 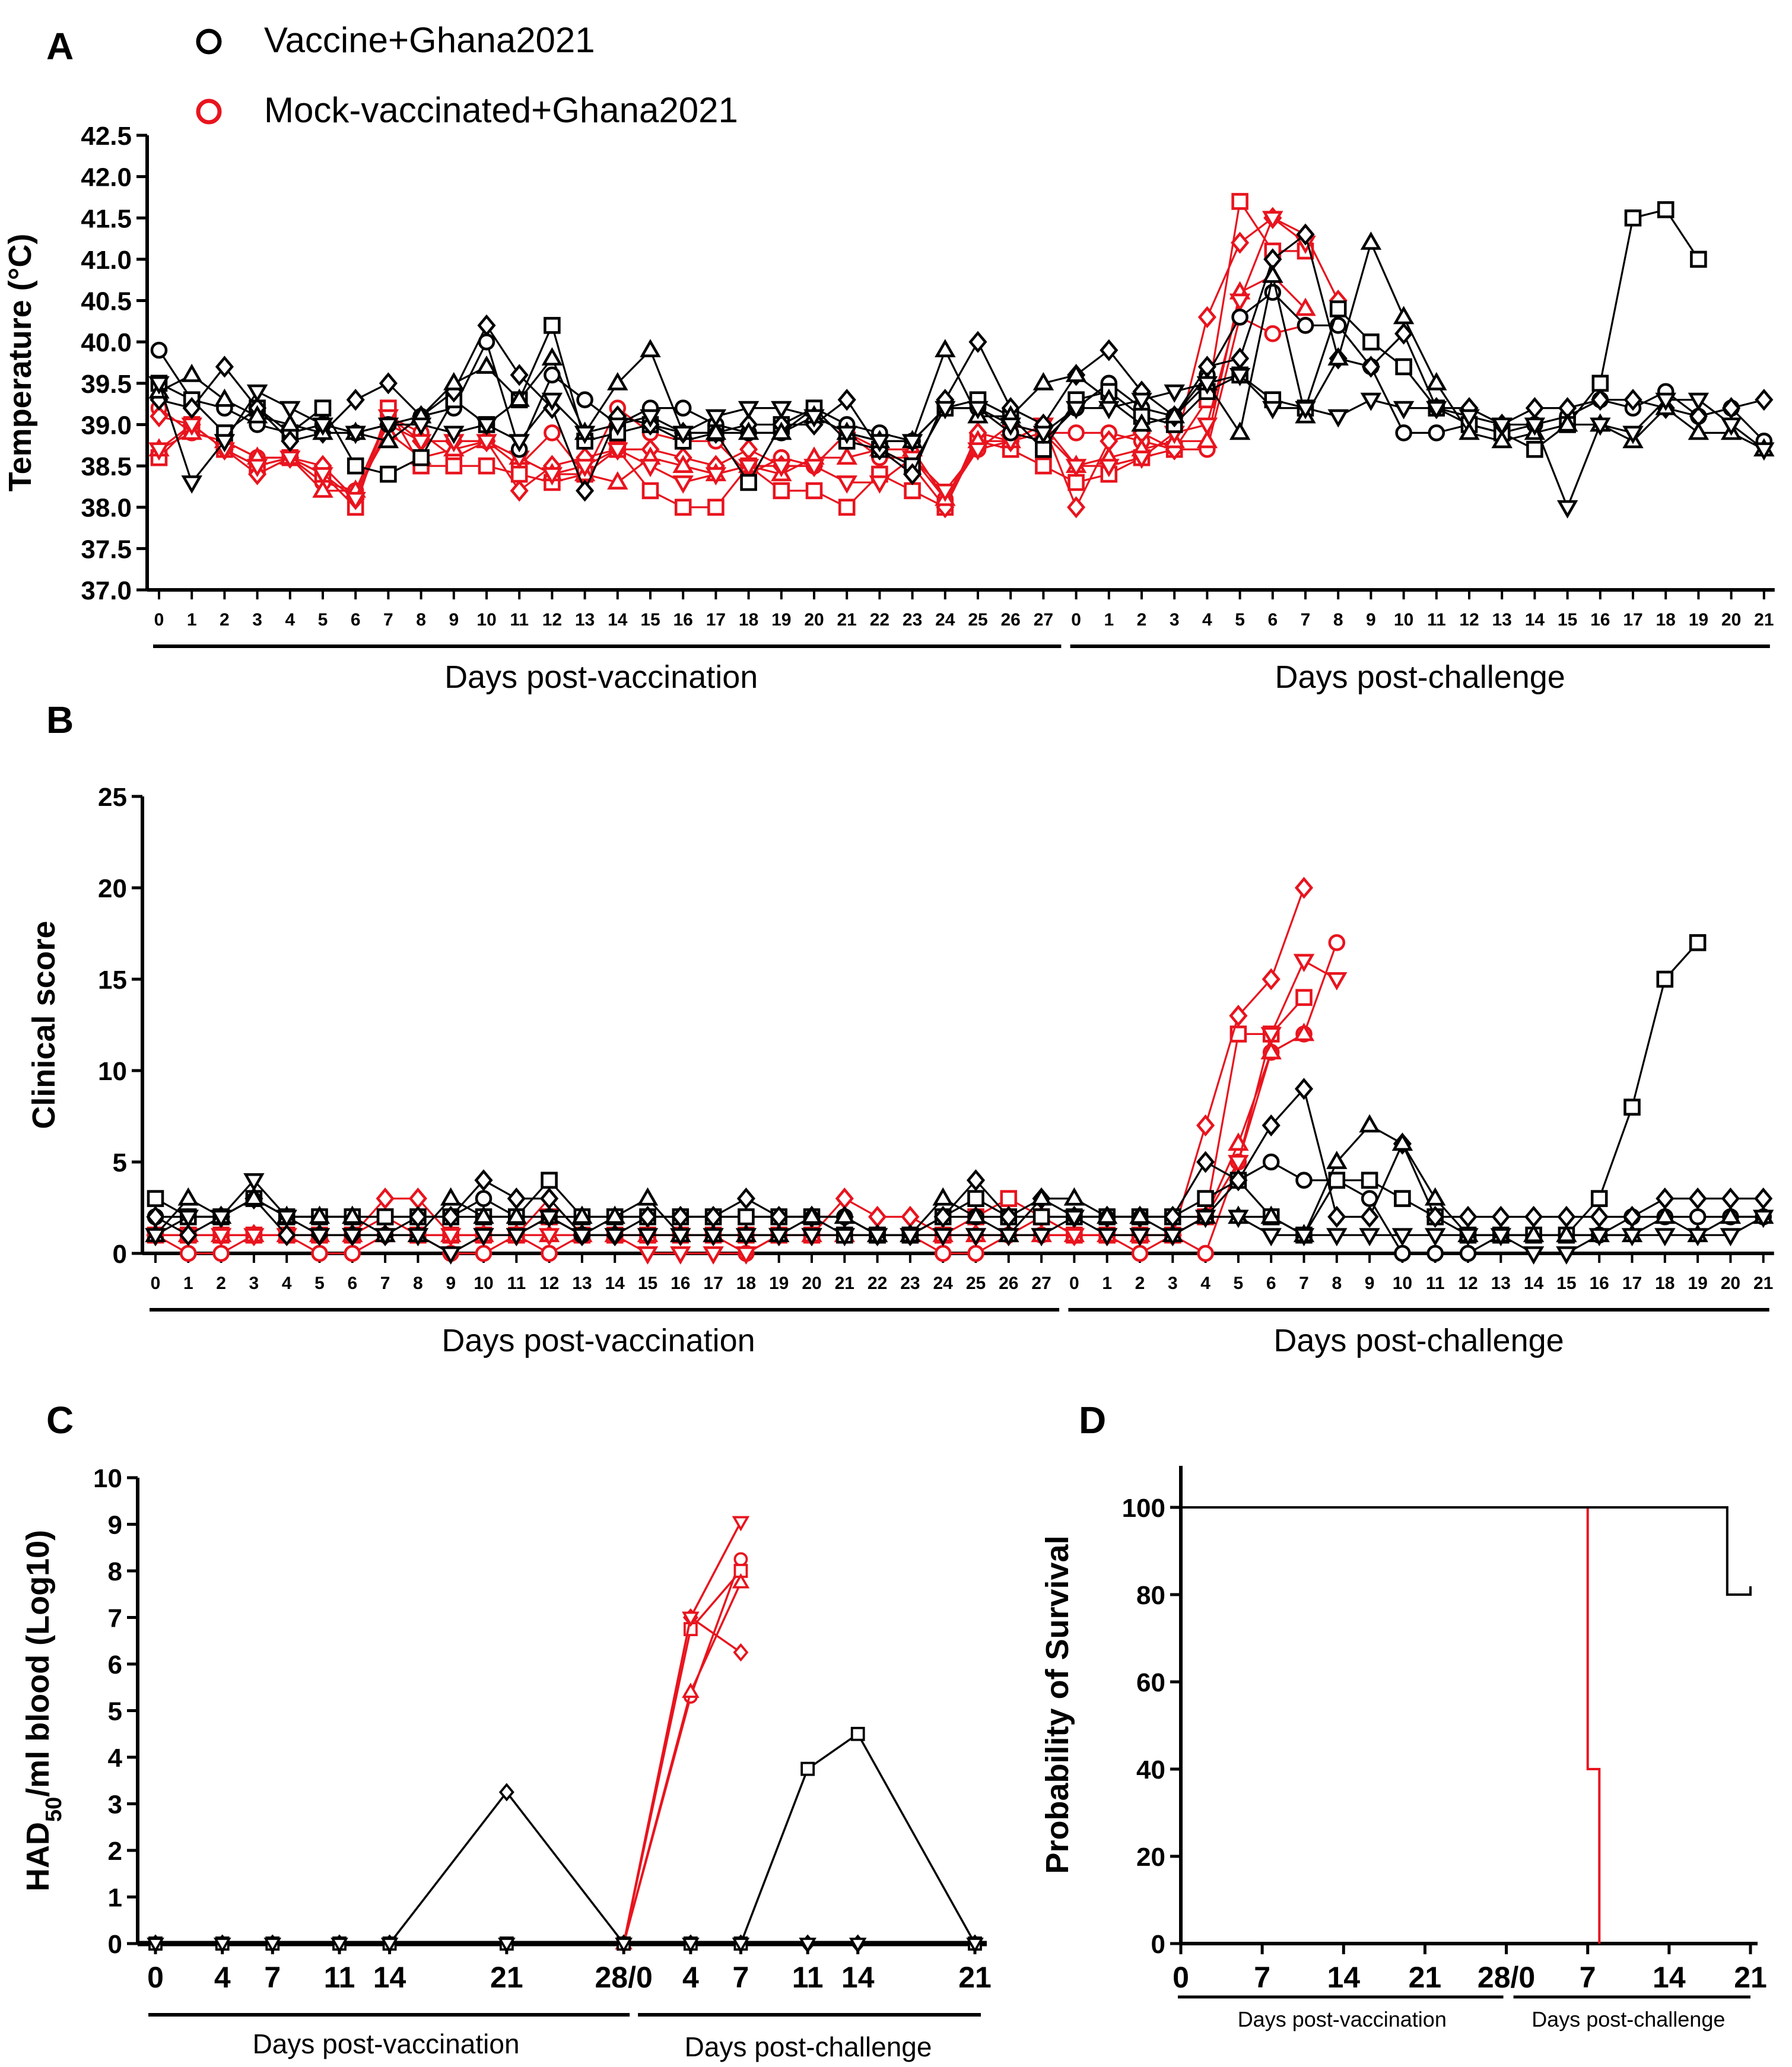 What do you see at coordinates (809, 2046) in the screenshot?
I see `panel-c-challenge-label: Days post-challenge` at bounding box center [809, 2046].